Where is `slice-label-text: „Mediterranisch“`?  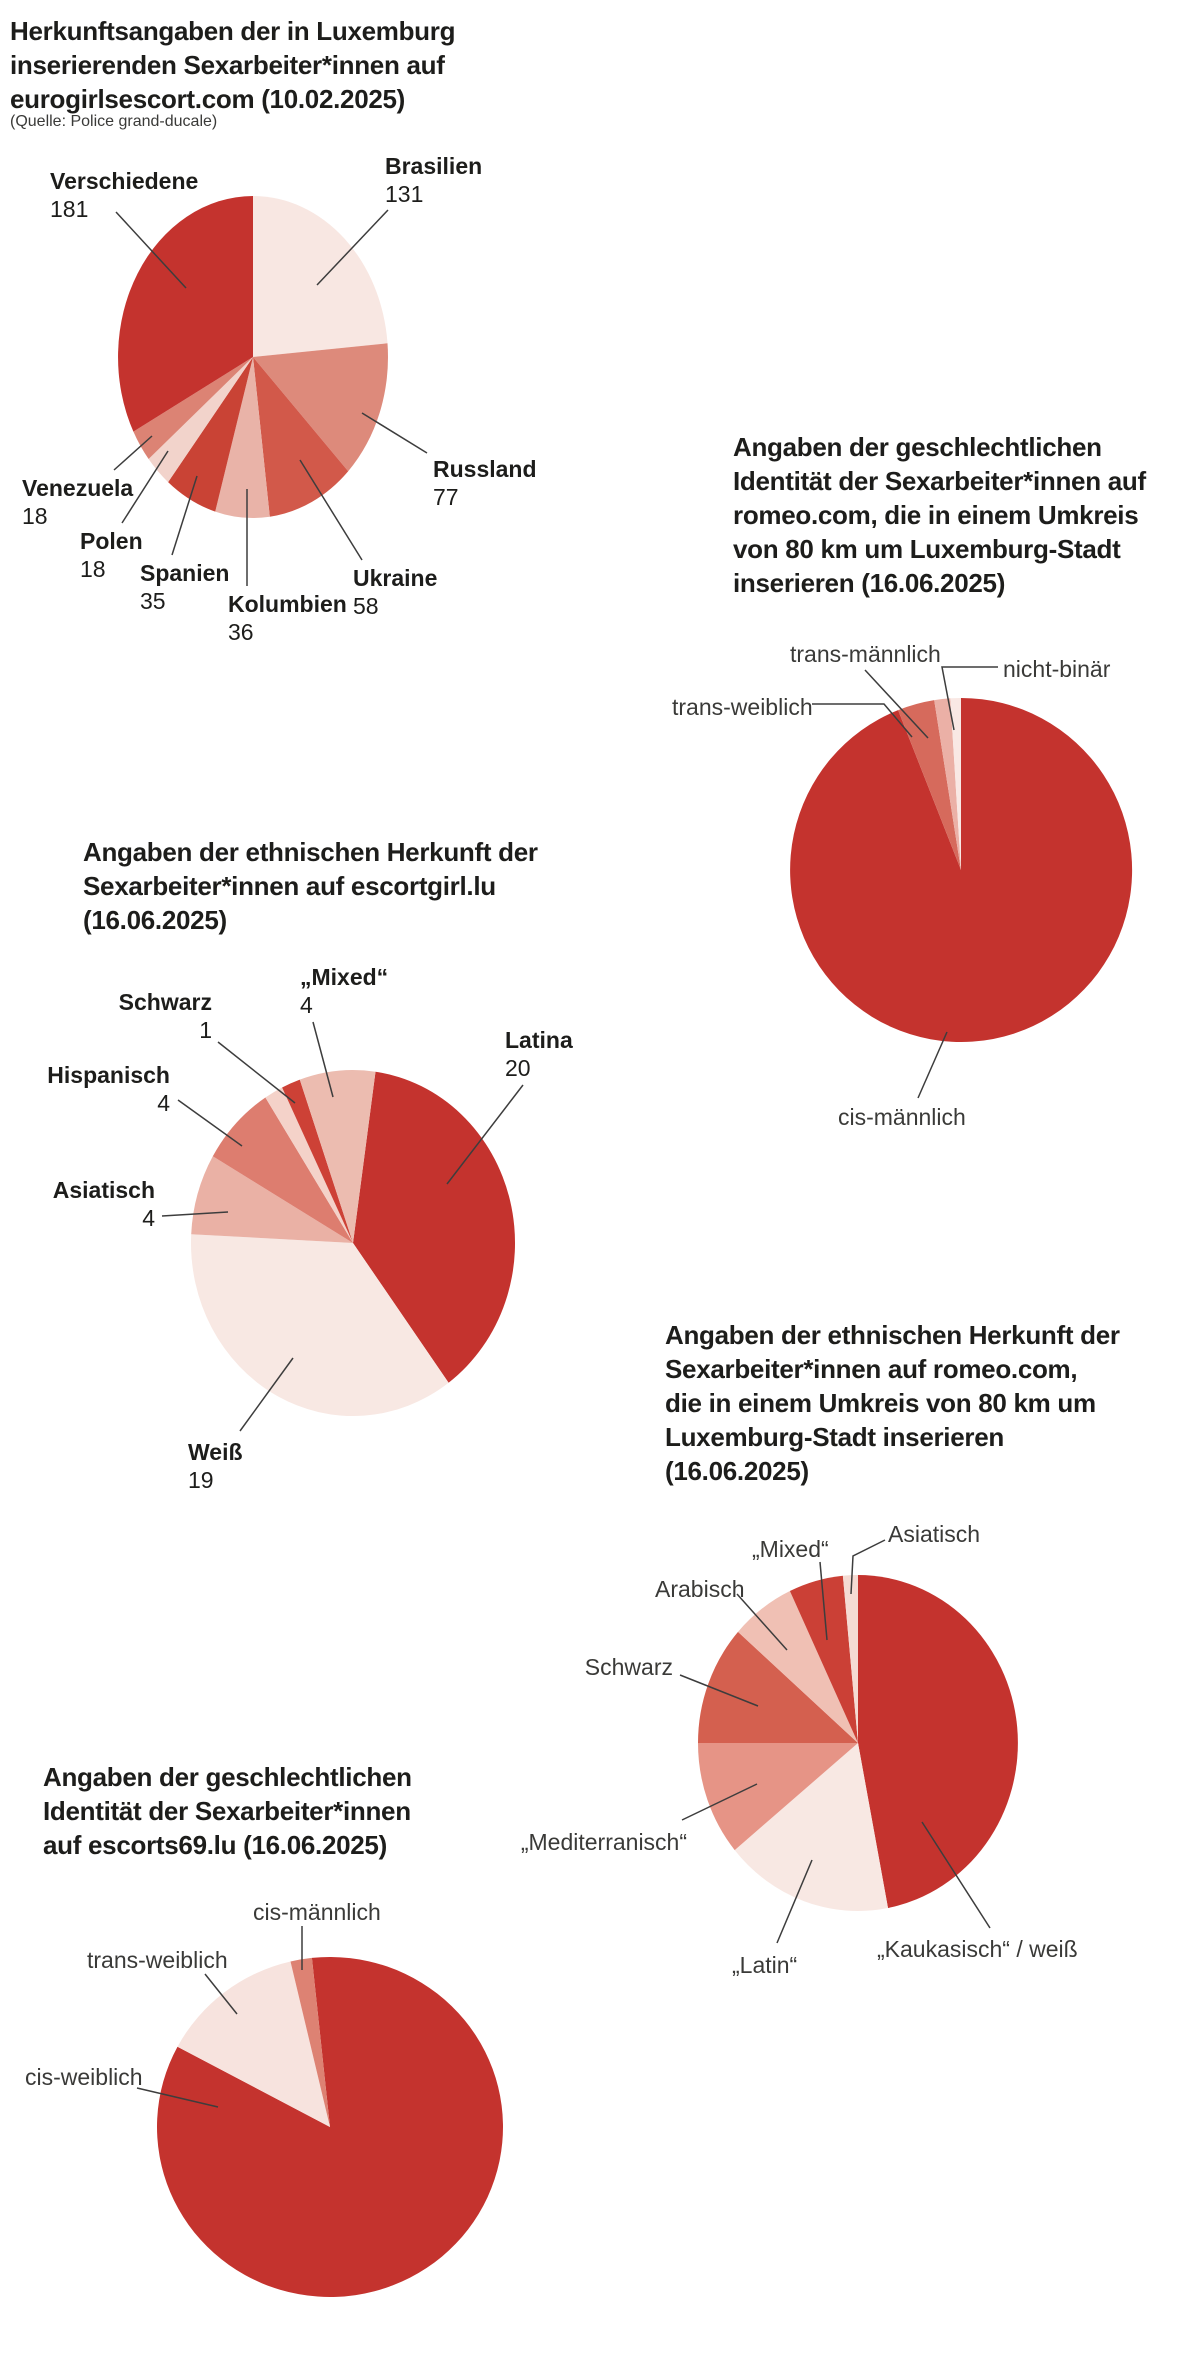
slice-label-text: „Mediterranisch“ is located at coordinates (603, 1842).